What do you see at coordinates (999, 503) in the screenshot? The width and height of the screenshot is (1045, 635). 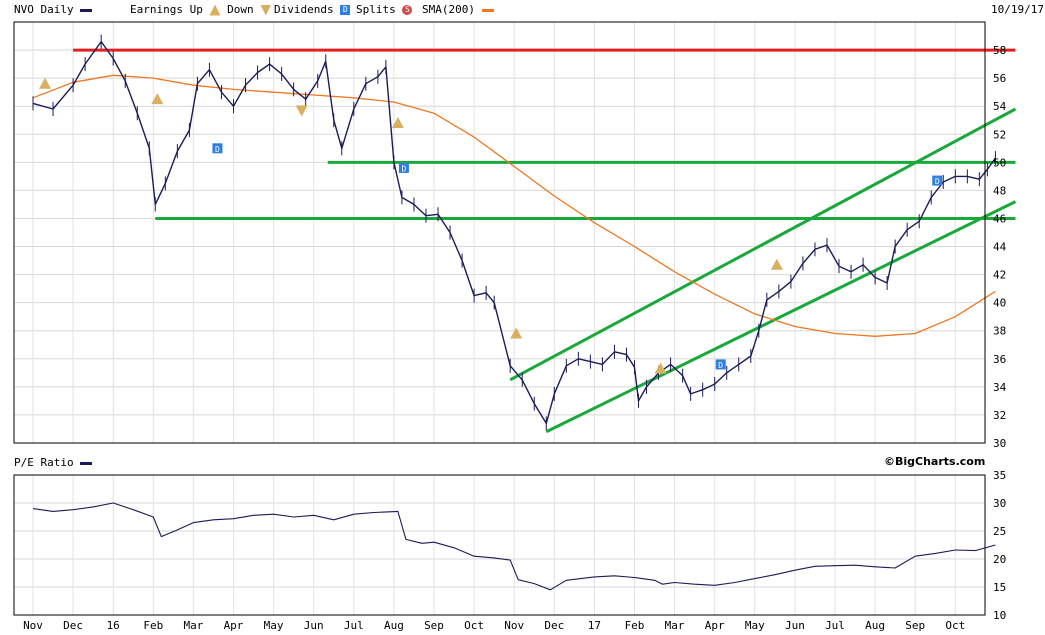 I see `pe-y-tick-label: 30` at bounding box center [999, 503].